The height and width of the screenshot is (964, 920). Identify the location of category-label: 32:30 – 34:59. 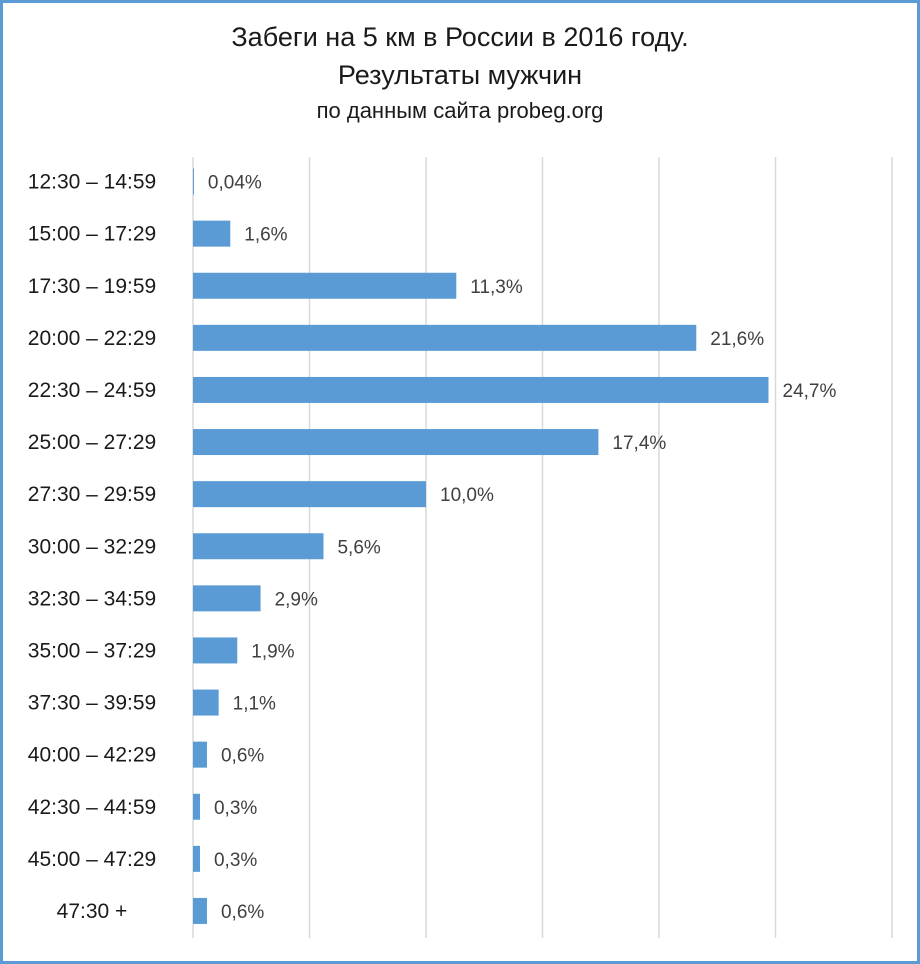
(92, 598).